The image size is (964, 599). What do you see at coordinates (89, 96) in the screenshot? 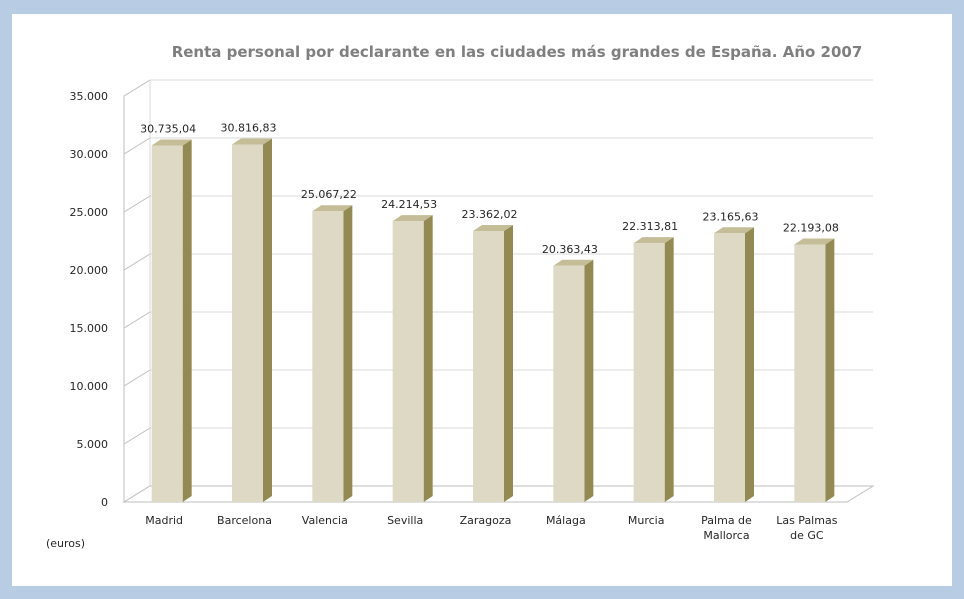
I see `y-tick-label: 35.000` at bounding box center [89, 96].